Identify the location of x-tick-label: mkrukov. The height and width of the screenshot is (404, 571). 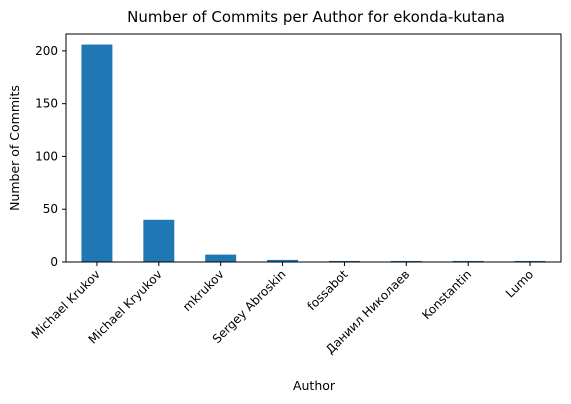
(203, 290).